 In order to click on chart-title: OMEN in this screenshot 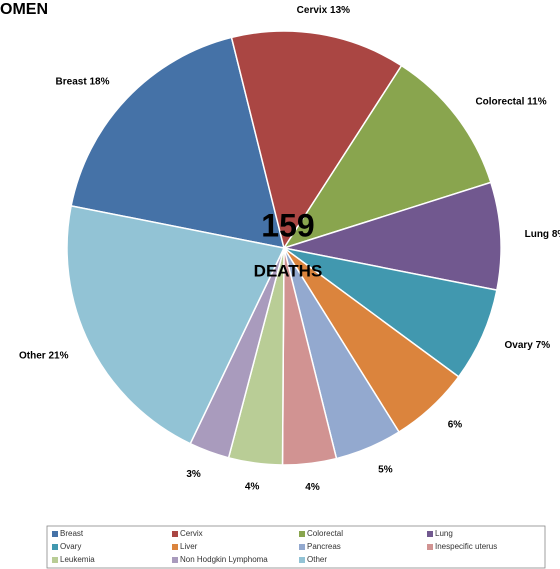, I will do `click(24, 9)`.